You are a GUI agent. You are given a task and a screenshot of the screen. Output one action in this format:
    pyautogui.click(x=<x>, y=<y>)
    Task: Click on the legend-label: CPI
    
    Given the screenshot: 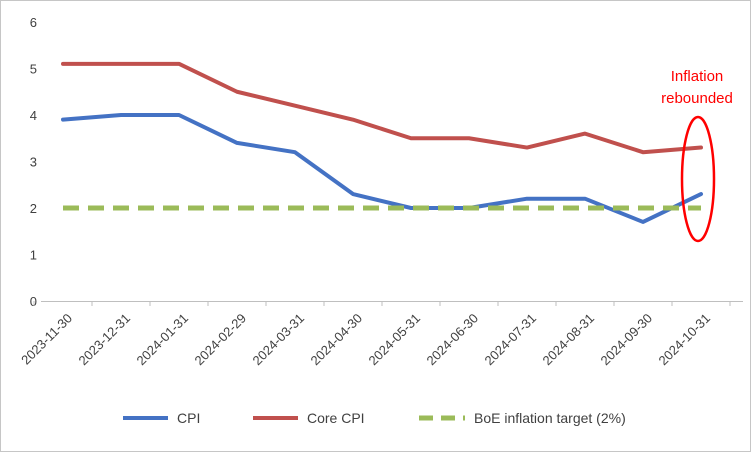 What is the action you would take?
    pyautogui.click(x=188, y=418)
    